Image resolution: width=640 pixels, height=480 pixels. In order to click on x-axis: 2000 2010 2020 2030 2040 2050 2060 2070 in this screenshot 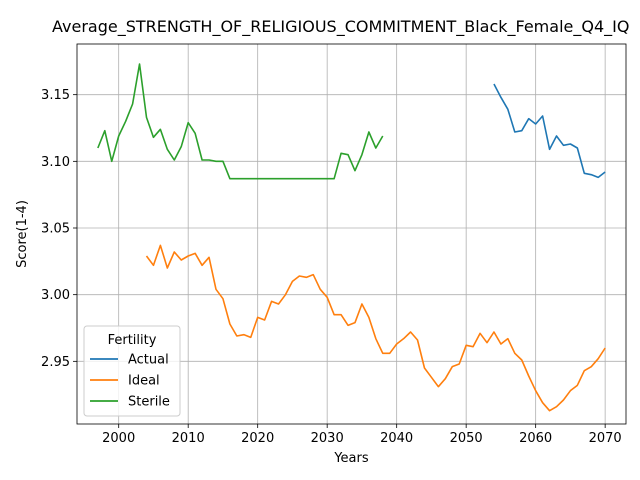, I will do `click(362, 435)`.